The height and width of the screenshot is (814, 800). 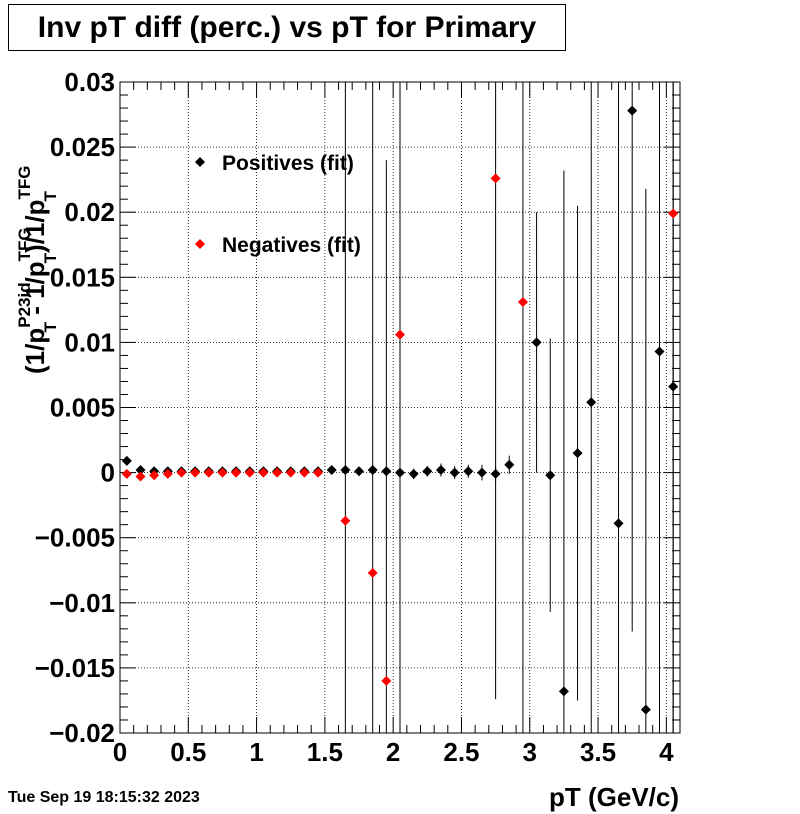 What do you see at coordinates (188, 752) in the screenshot?
I see `x-tick-label: 0.5` at bounding box center [188, 752].